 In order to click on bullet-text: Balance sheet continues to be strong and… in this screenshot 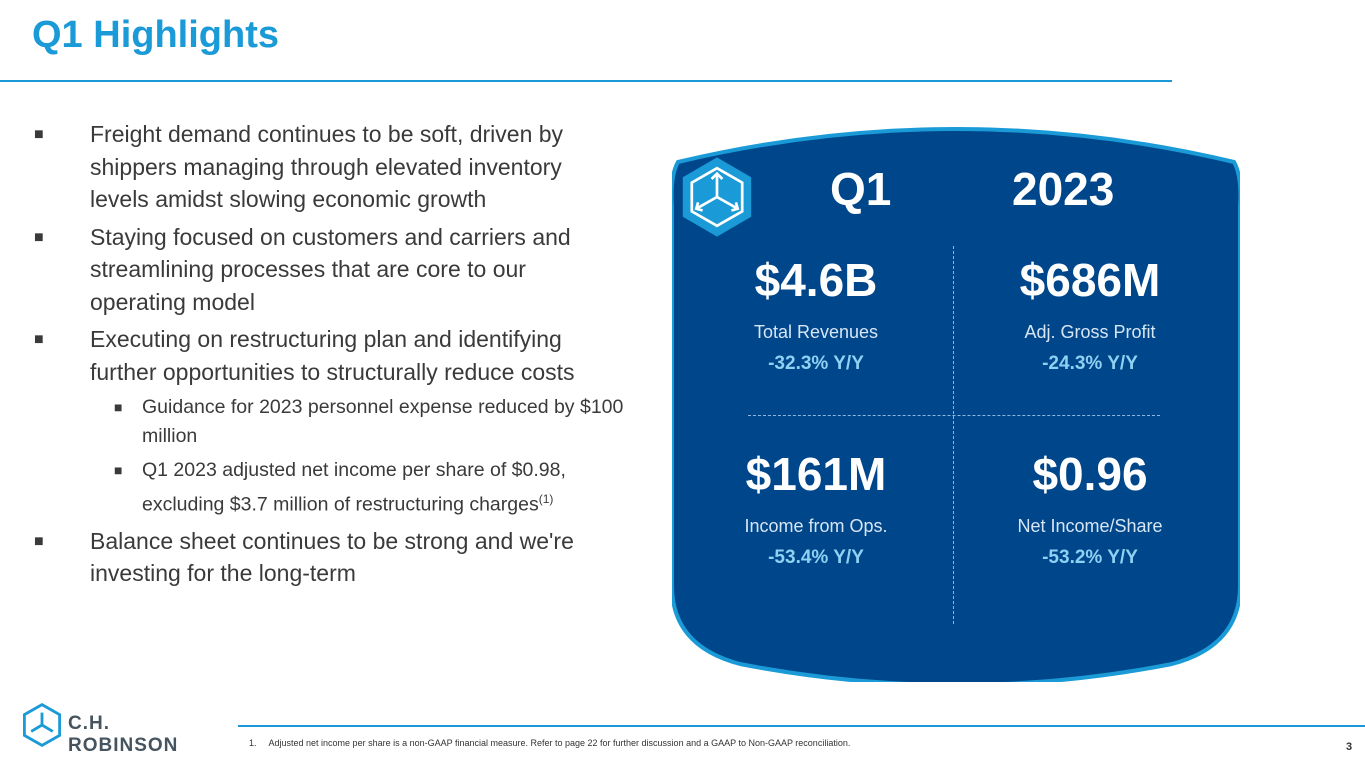, I will do `click(332, 557)`.